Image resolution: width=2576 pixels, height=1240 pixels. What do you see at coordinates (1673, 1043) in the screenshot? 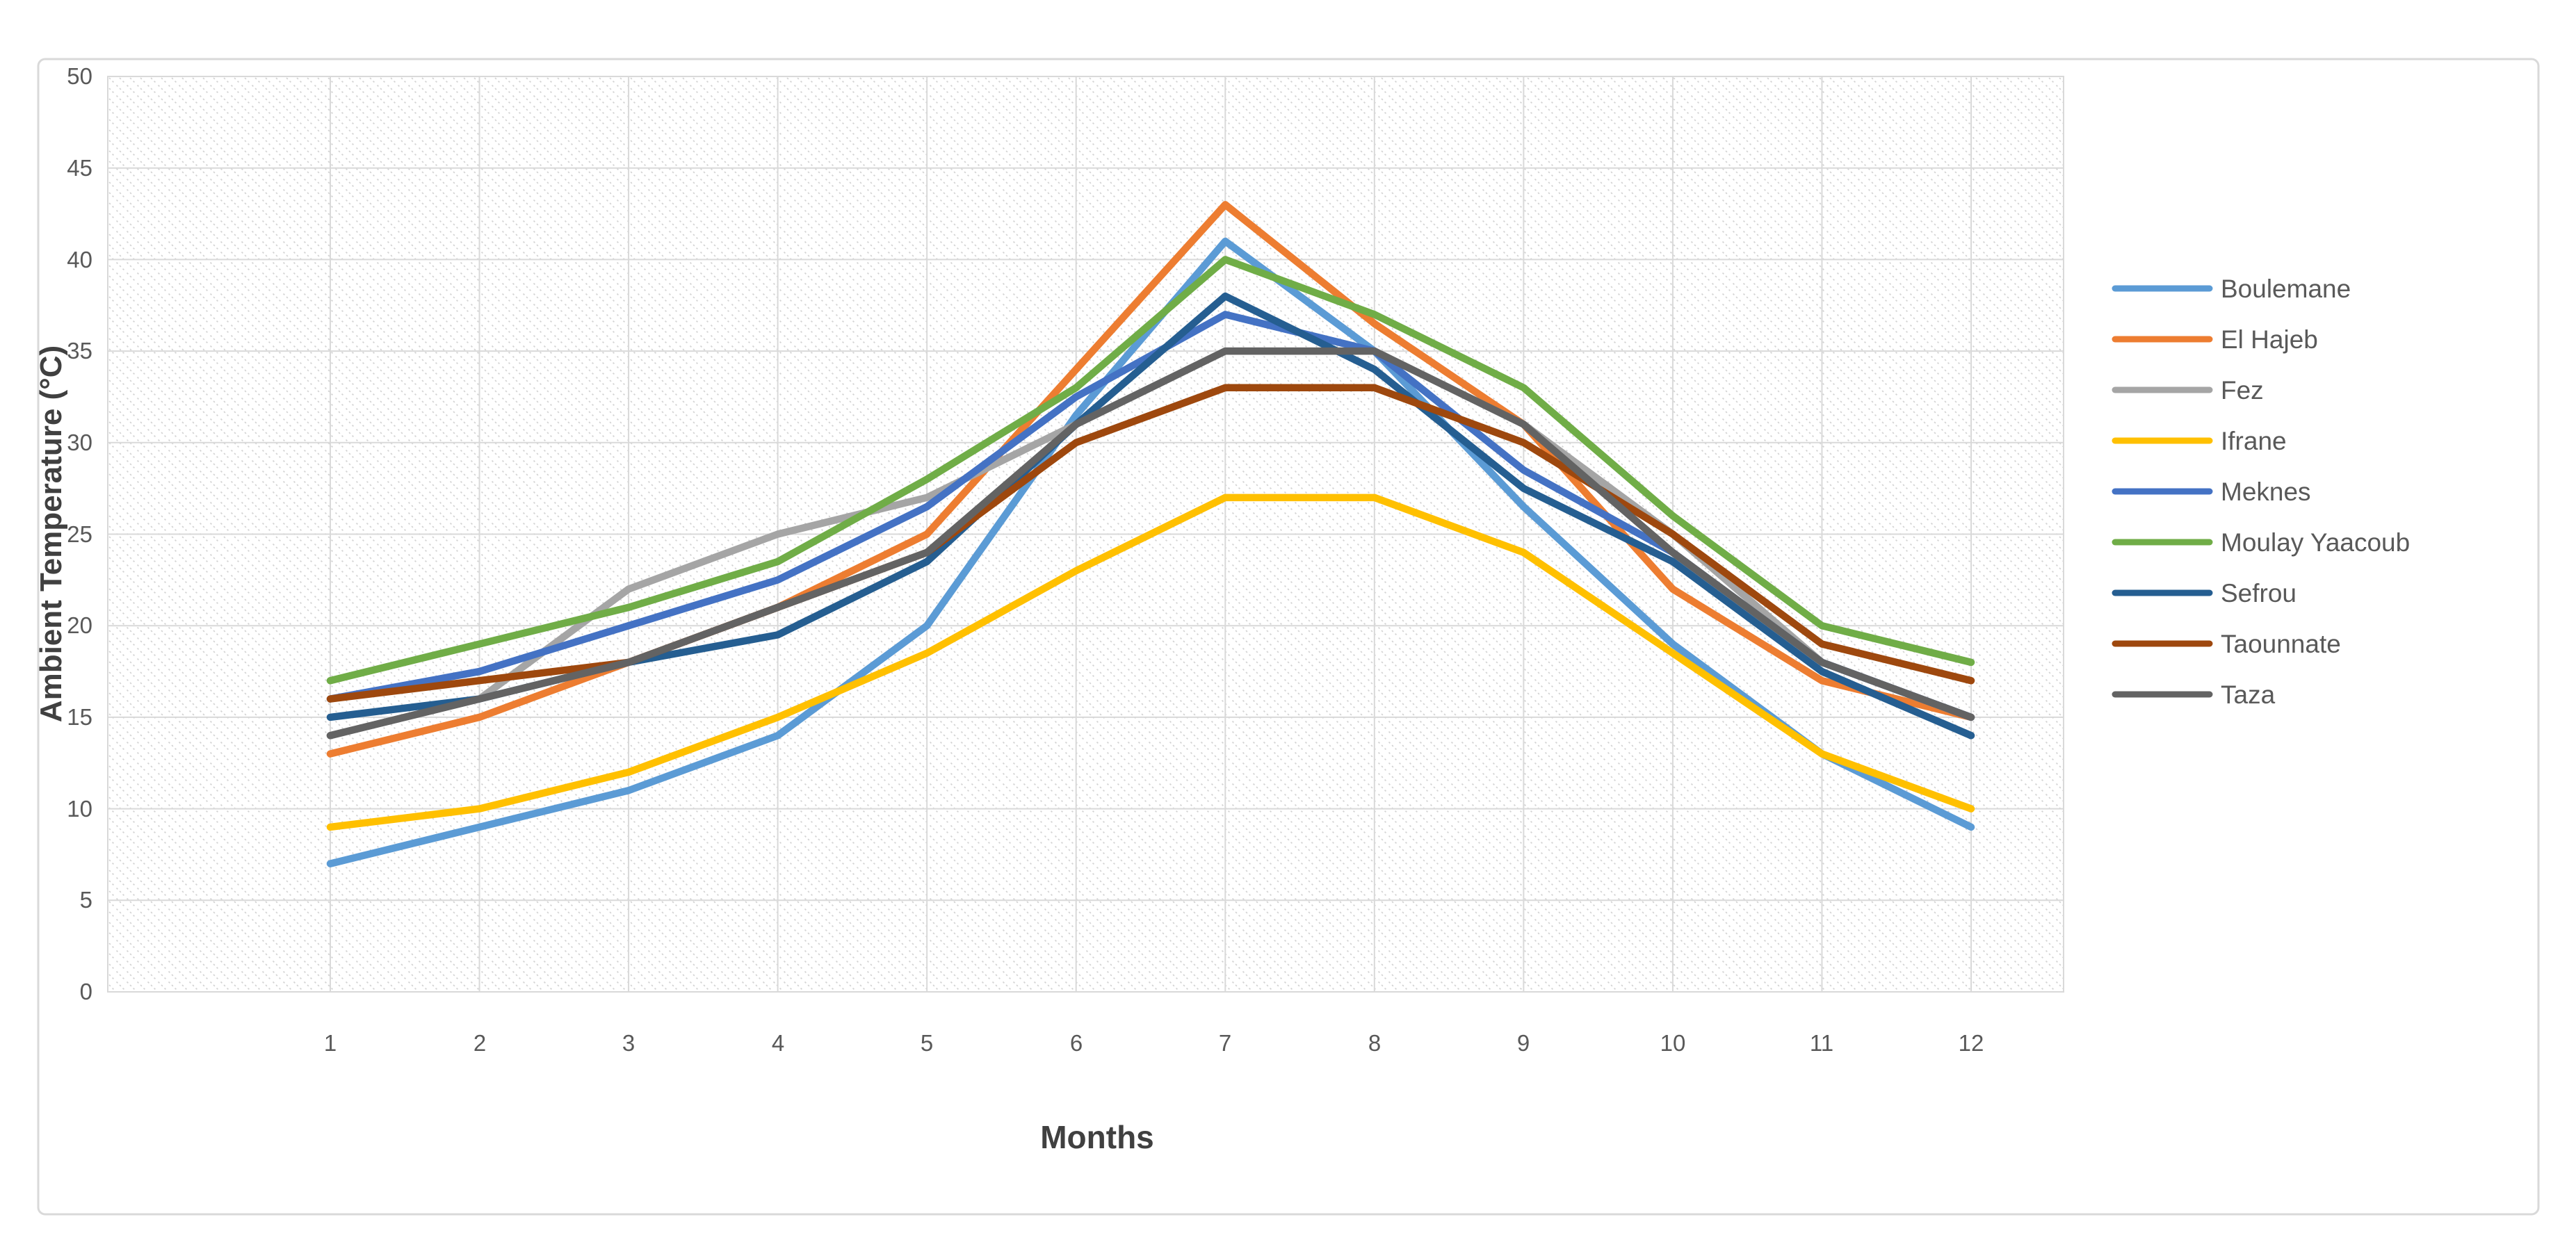
I see `x-tick: 10` at bounding box center [1673, 1043].